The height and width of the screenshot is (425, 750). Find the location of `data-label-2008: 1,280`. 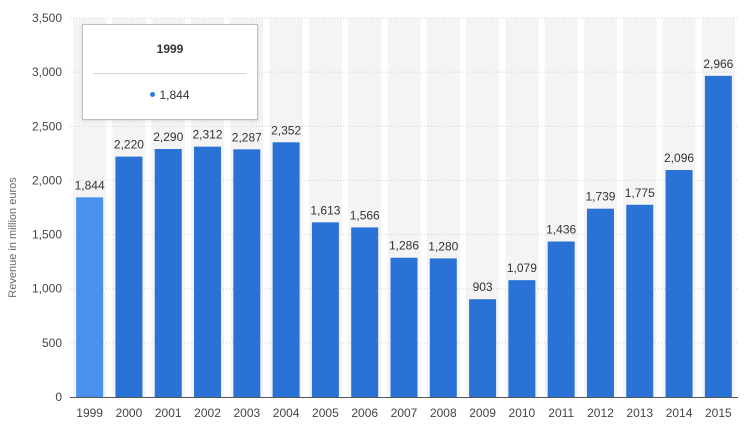

data-label-2008: 1,280 is located at coordinates (443, 246).